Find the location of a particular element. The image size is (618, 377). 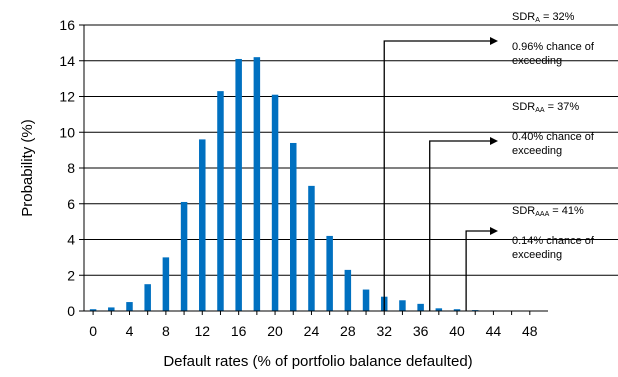

sdr-aaa-arrow-line is located at coordinates (478, 270).